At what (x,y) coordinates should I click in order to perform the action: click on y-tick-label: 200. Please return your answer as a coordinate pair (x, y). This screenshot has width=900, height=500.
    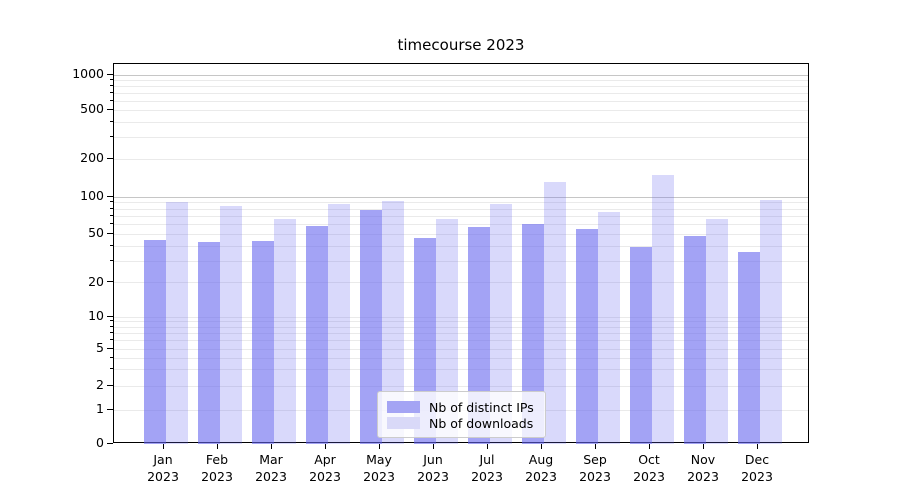
    Looking at the image, I should click on (92, 158).